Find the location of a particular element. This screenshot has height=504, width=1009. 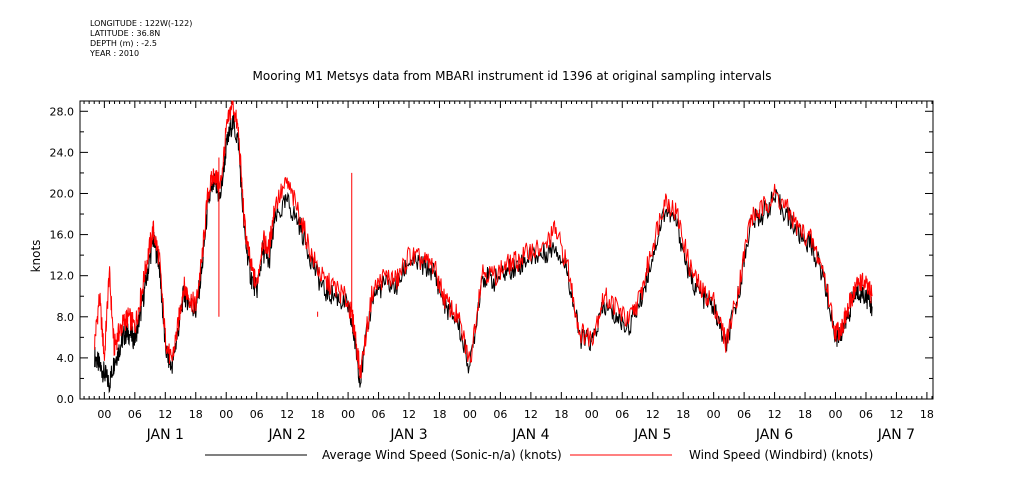

y-tick-label: 24.0 is located at coordinates (62, 152).